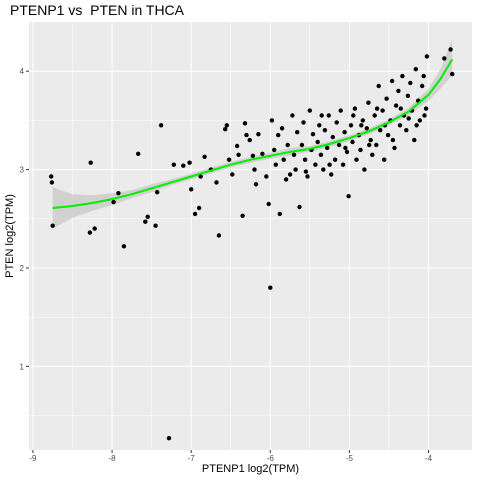 The height and width of the screenshot is (480, 480). What do you see at coordinates (97, 10) in the screenshot?
I see `chart-title: PTENP1 vs PTEN in THCA` at bounding box center [97, 10].